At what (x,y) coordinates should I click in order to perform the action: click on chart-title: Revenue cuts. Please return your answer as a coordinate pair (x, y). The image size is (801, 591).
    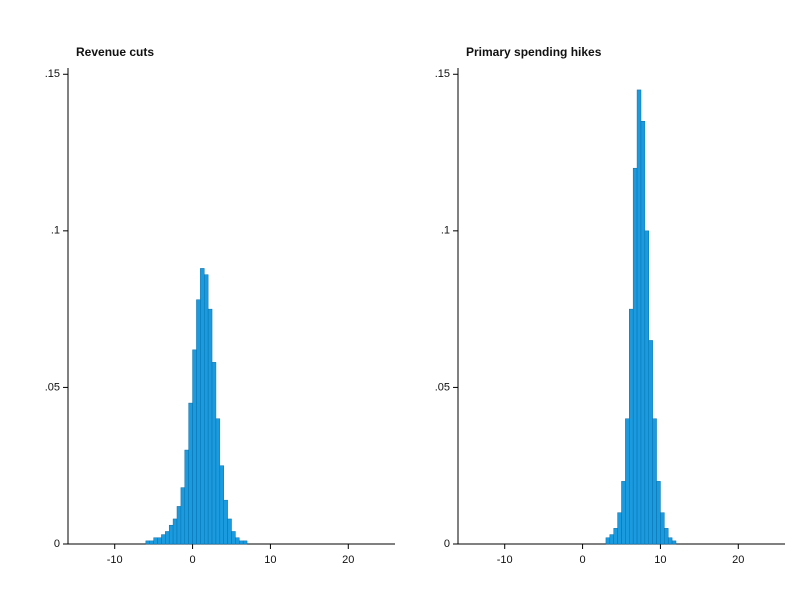
    Looking at the image, I should click on (115, 52).